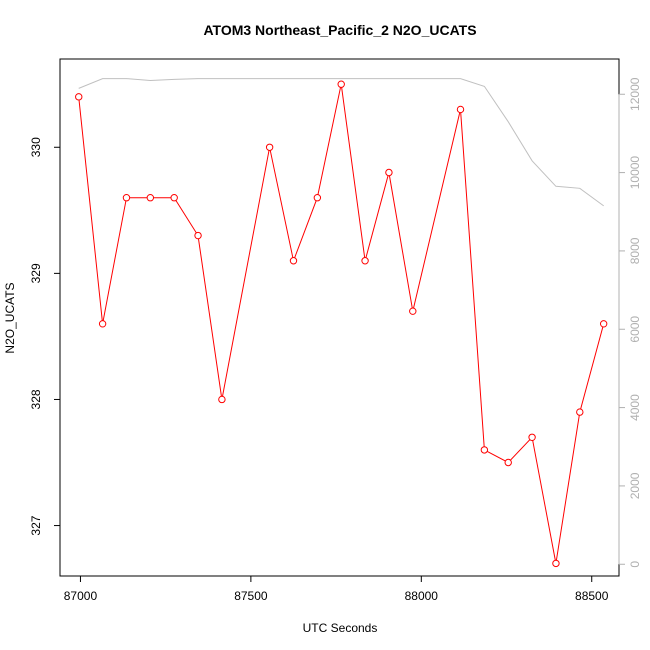 The height and width of the screenshot is (650, 650). I want to click on x-tick-label: 88500, so click(592, 596).